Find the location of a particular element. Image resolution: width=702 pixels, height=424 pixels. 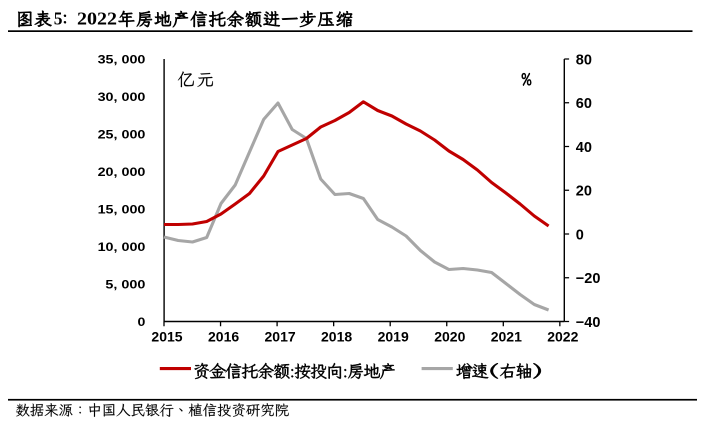

svg-text: 35, 000 is located at coordinates (122, 59).